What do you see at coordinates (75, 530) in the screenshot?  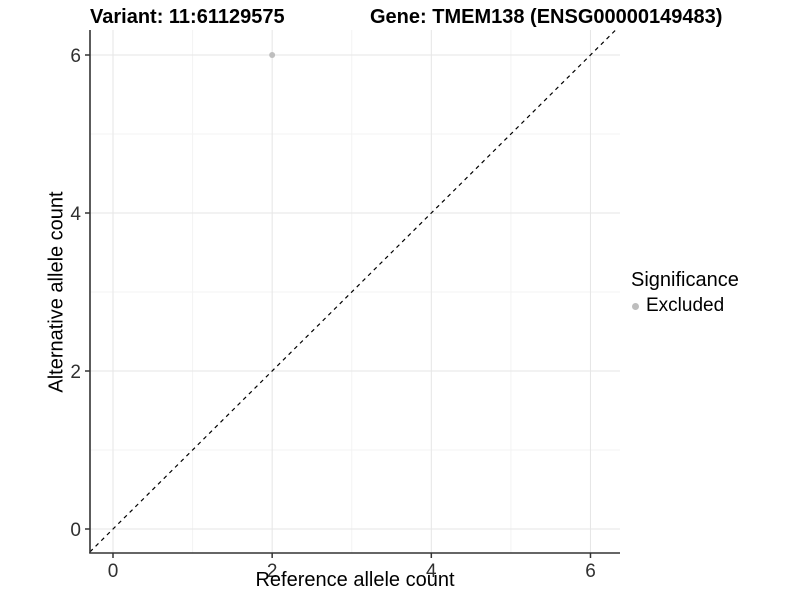 I see `y-tick-label: 0` at bounding box center [75, 530].